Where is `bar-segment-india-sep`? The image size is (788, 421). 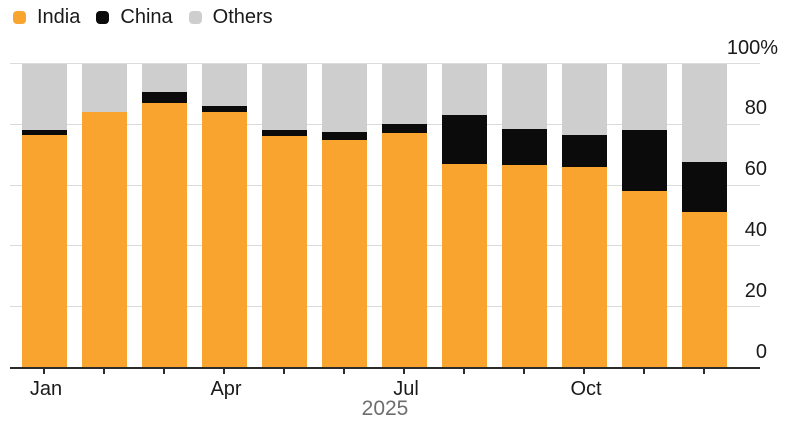 bar-segment-india-sep is located at coordinates (524, 266).